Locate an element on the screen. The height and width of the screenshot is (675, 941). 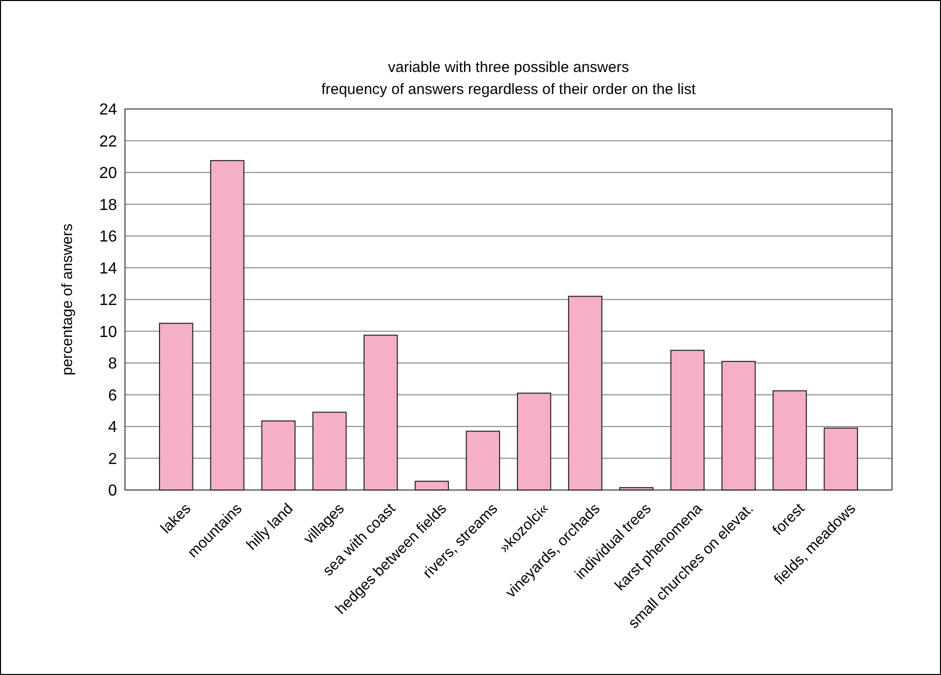
y-tick-label: 10 is located at coordinates (108, 332).